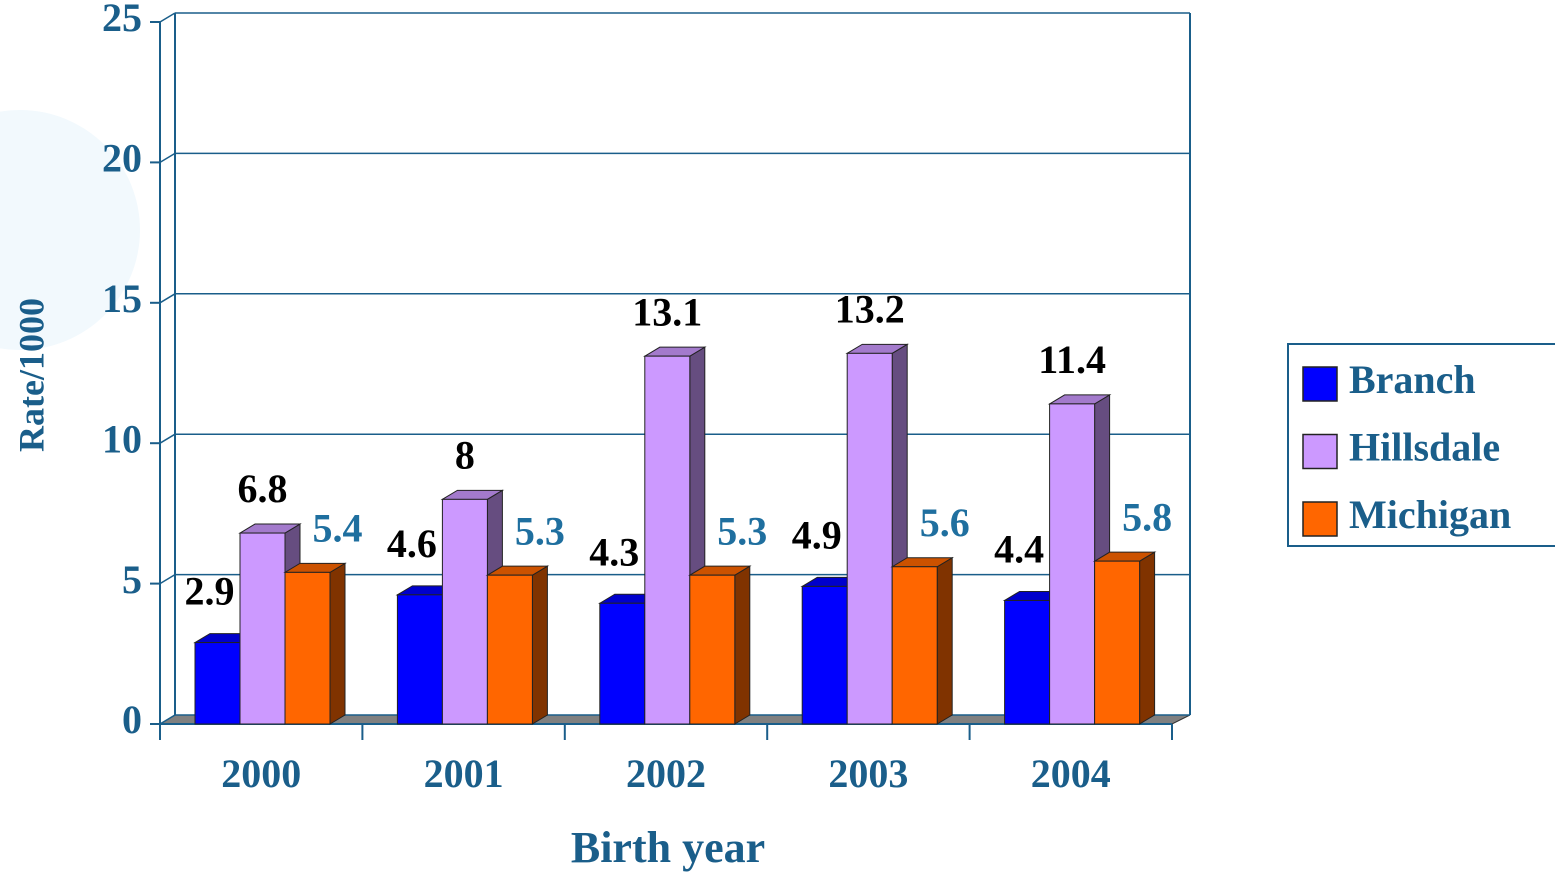 This screenshot has height=878, width=1555. What do you see at coordinates (412, 543) in the screenshot?
I see `data-label: 4.6` at bounding box center [412, 543].